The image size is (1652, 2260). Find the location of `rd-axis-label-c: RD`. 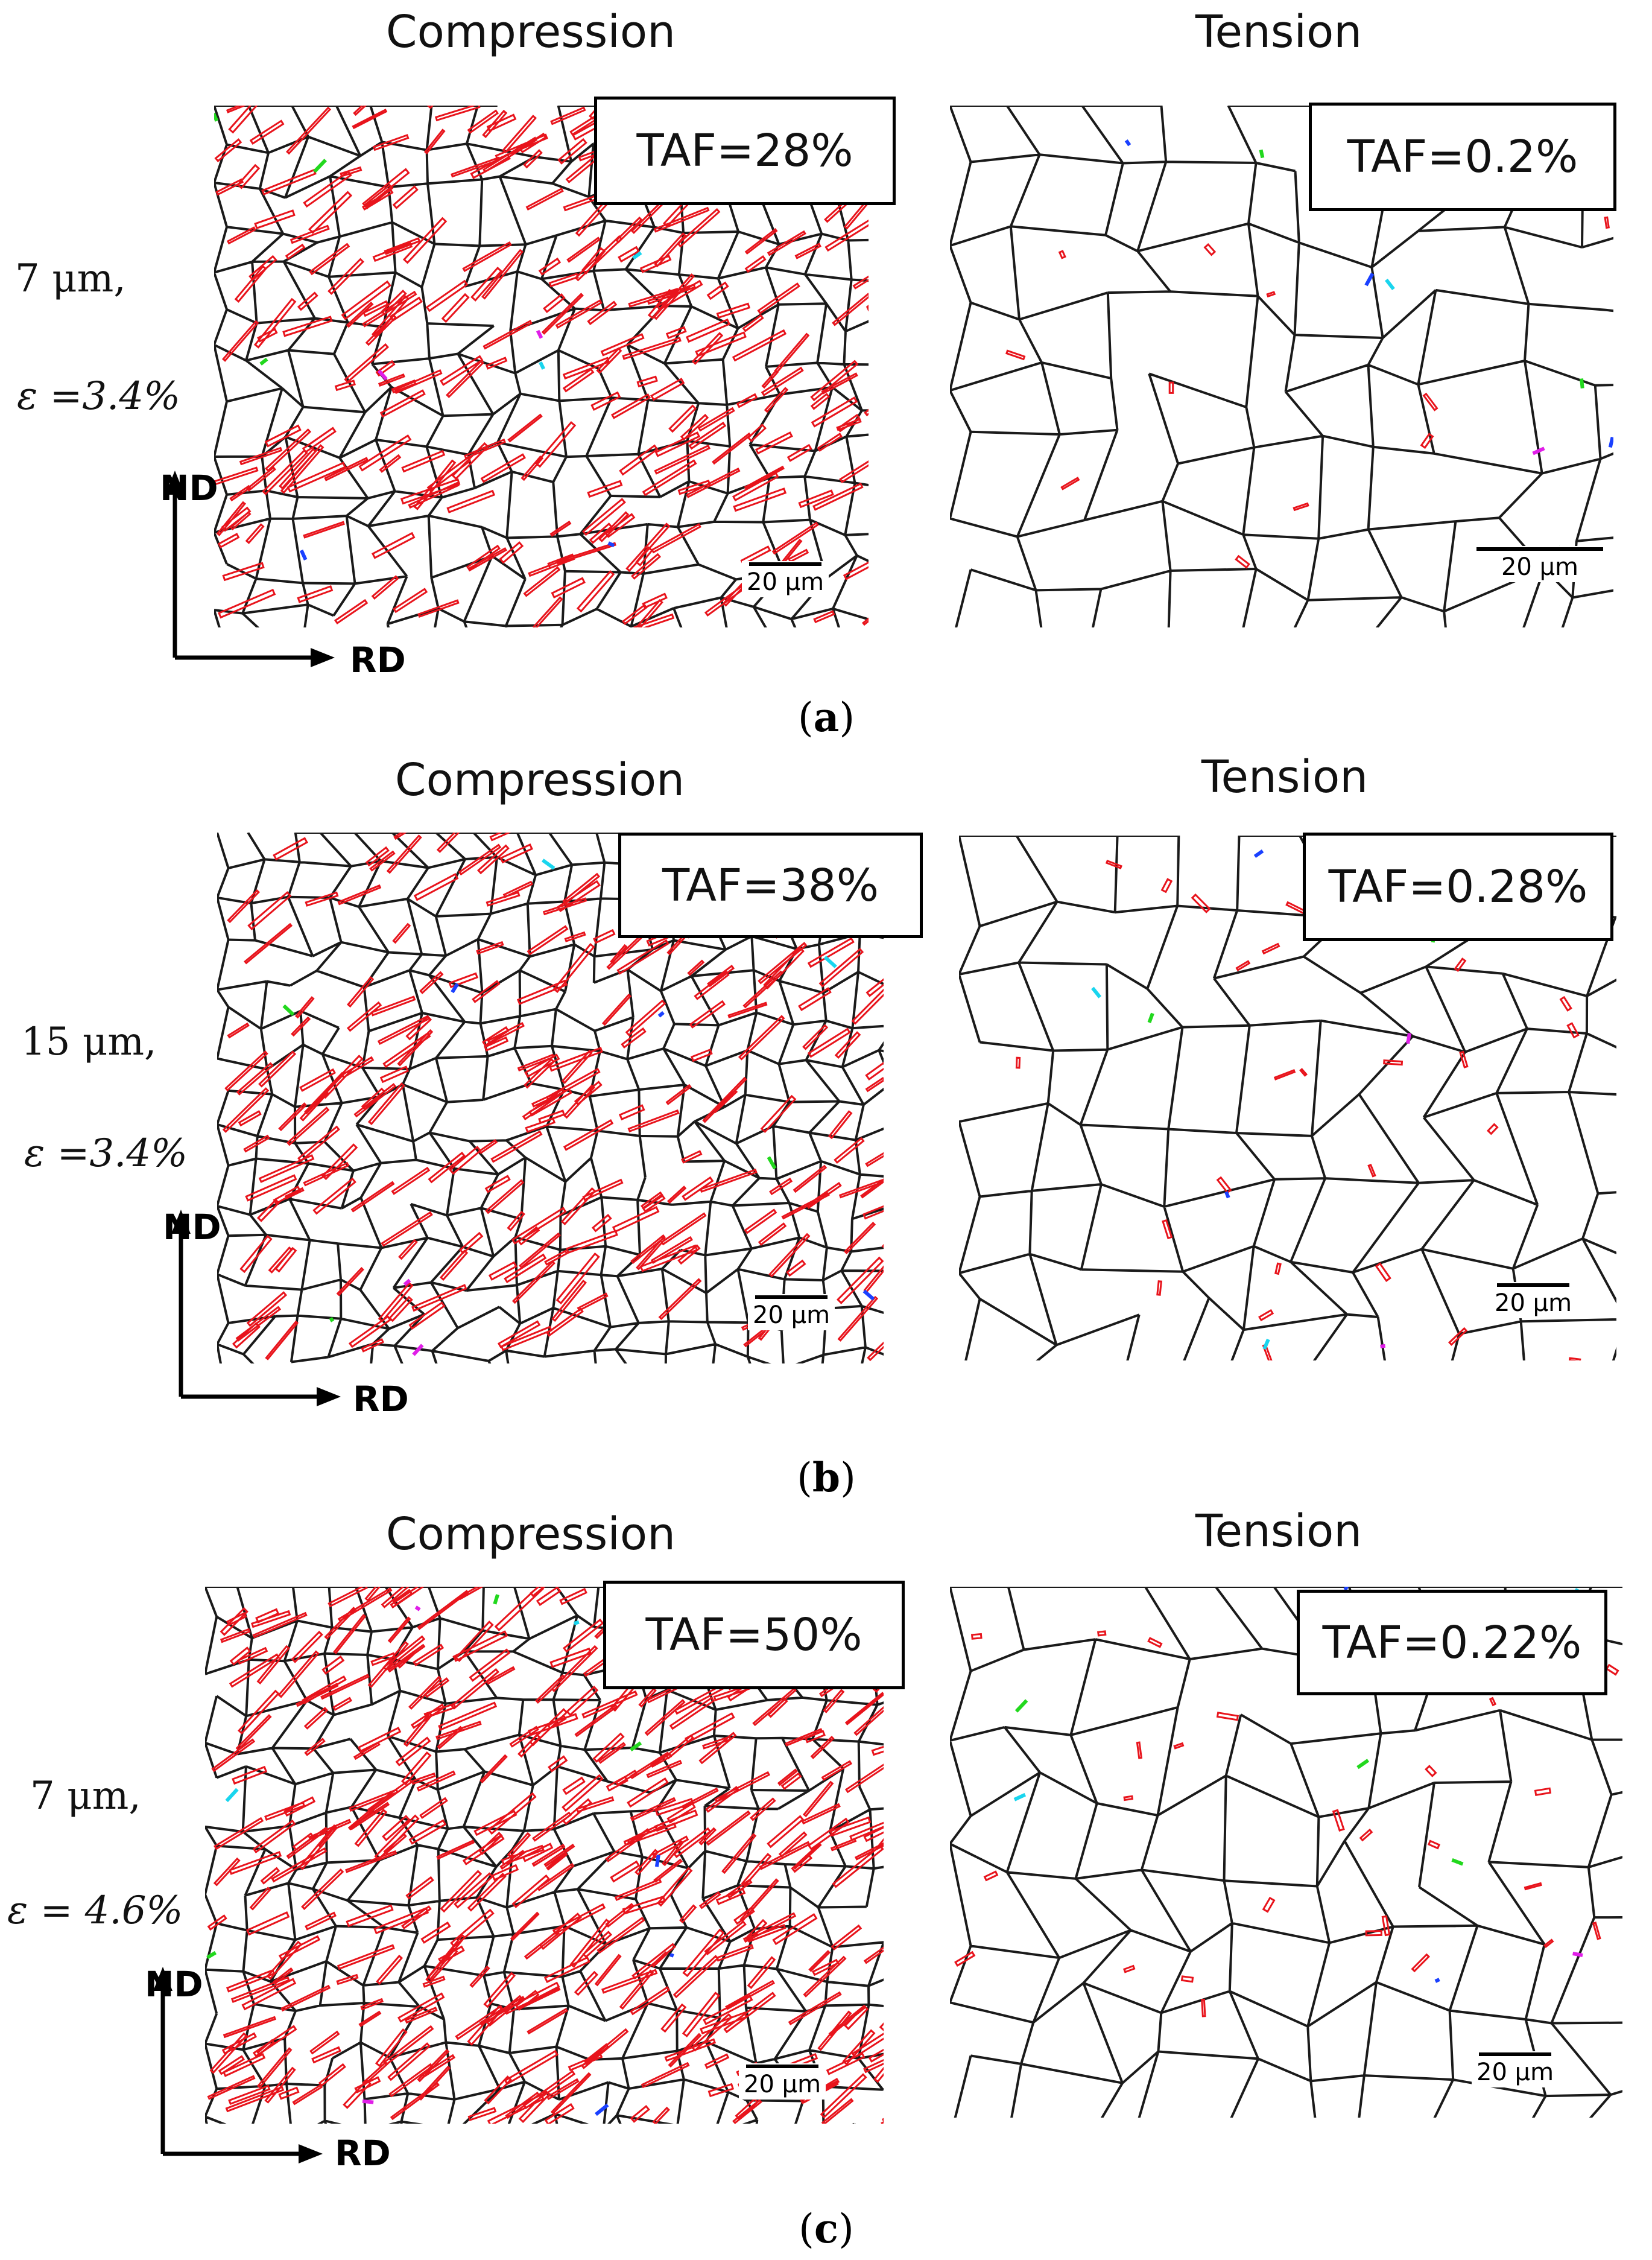

rd-axis-label-c: RD is located at coordinates (363, 2153).